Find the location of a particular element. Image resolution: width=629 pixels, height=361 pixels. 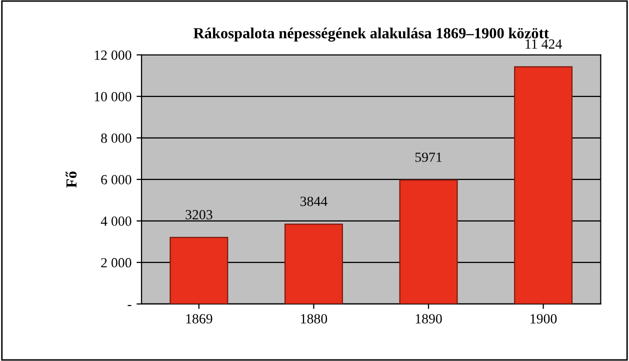

y-tick-label: - is located at coordinates (130, 305).